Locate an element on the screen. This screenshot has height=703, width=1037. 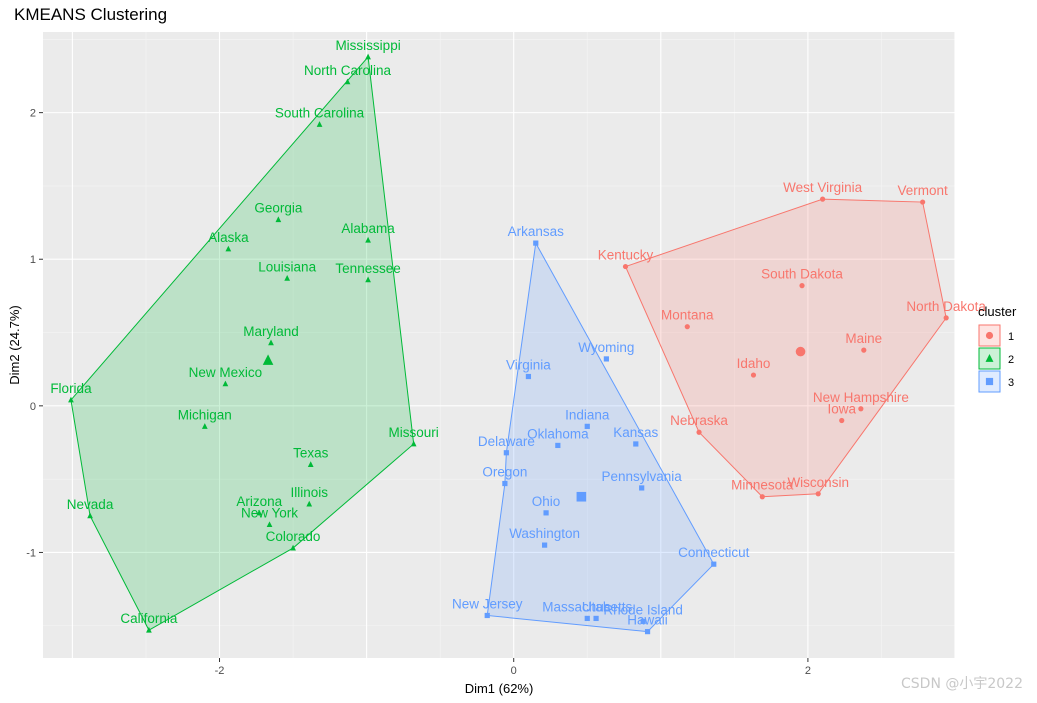
point-label: Louisiana is located at coordinates (287, 266).